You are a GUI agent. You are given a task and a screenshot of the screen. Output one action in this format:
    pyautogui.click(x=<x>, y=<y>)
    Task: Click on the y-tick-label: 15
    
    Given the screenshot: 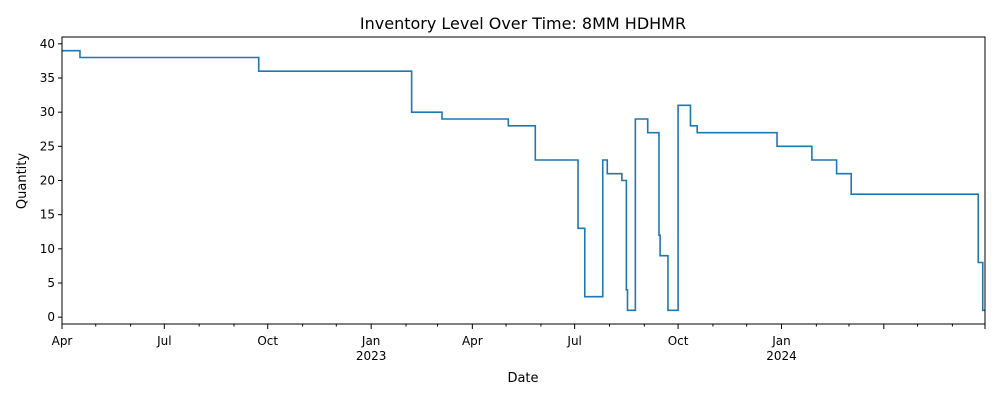 What is the action you would take?
    pyautogui.click(x=47, y=215)
    